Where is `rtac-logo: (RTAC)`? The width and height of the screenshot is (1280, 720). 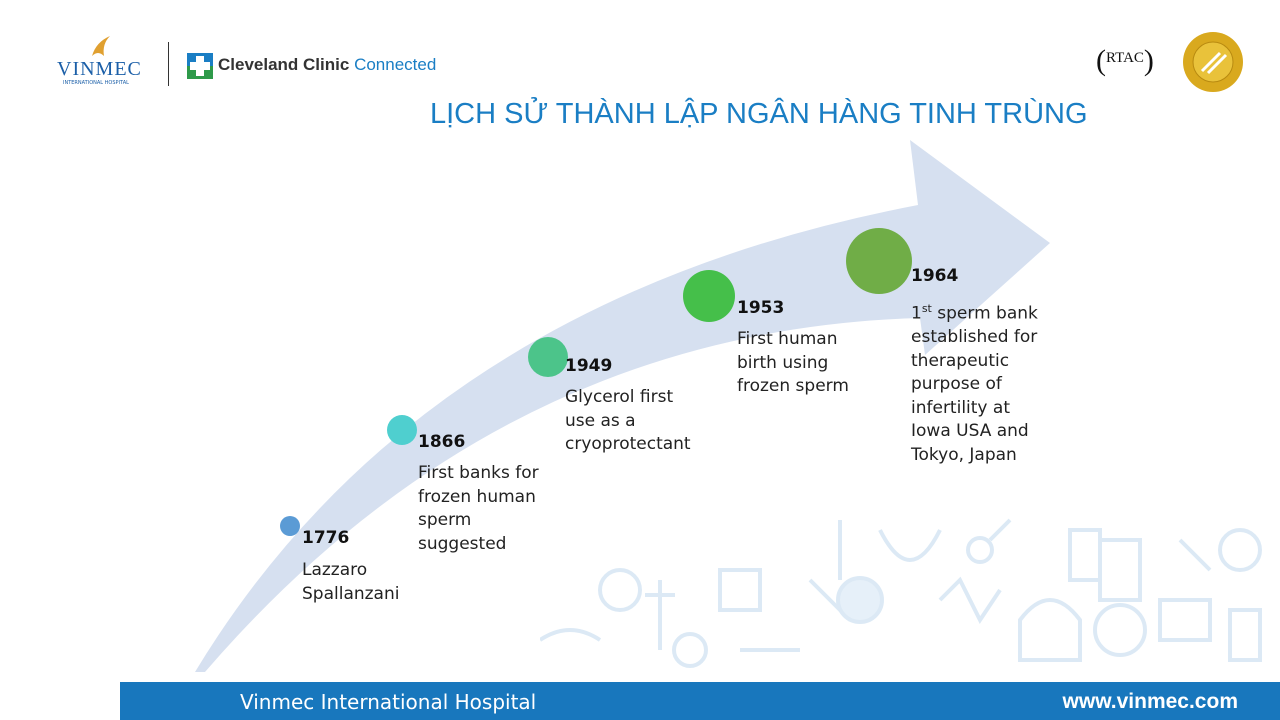
rtac-logo: (RTAC) is located at coordinates (1125, 60).